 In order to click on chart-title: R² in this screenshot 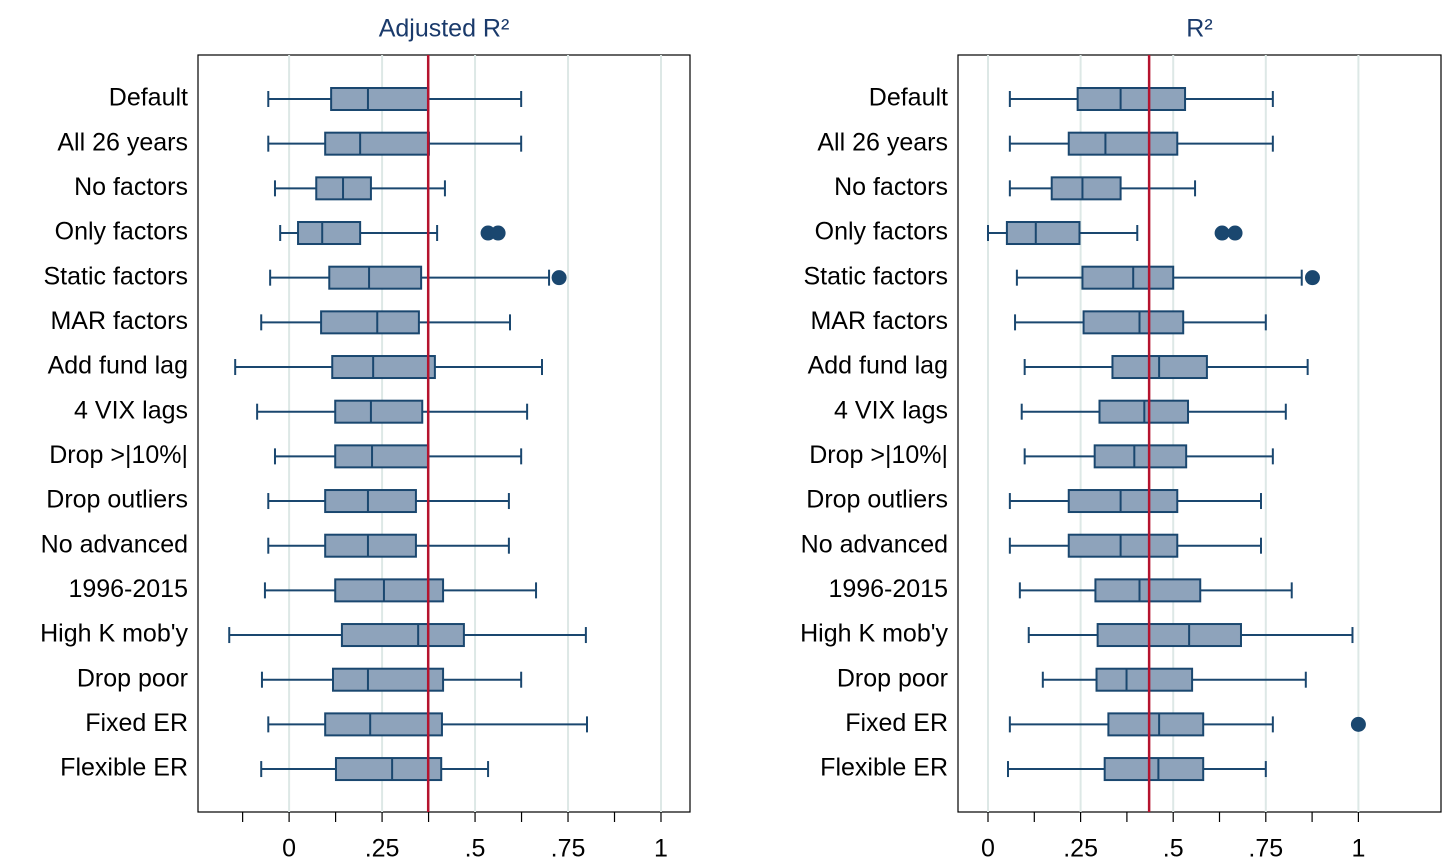, I will do `click(1199, 29)`.